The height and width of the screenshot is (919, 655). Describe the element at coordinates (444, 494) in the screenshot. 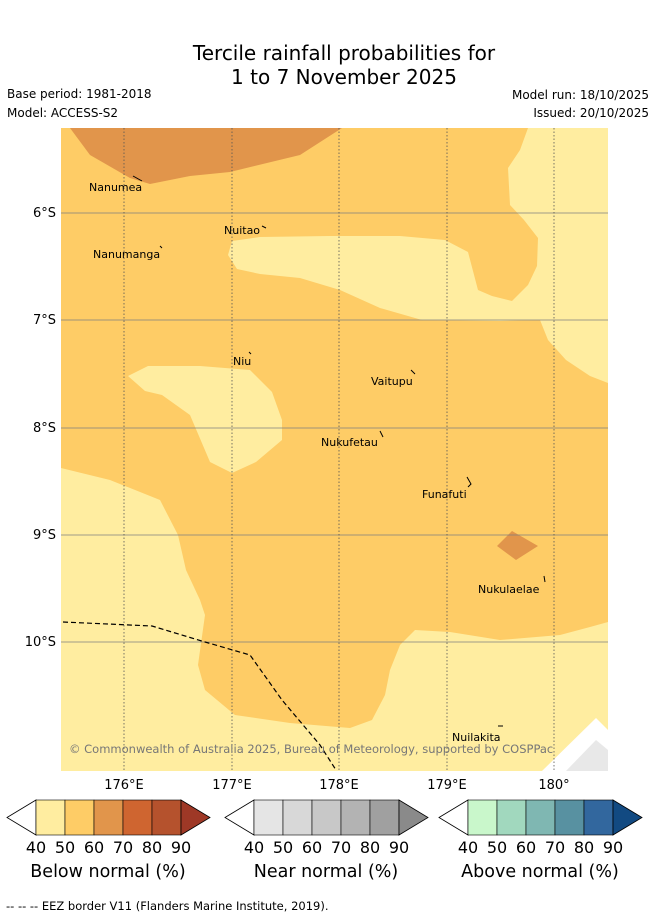

I see `place-label-funafuti: Funafuti` at that location.